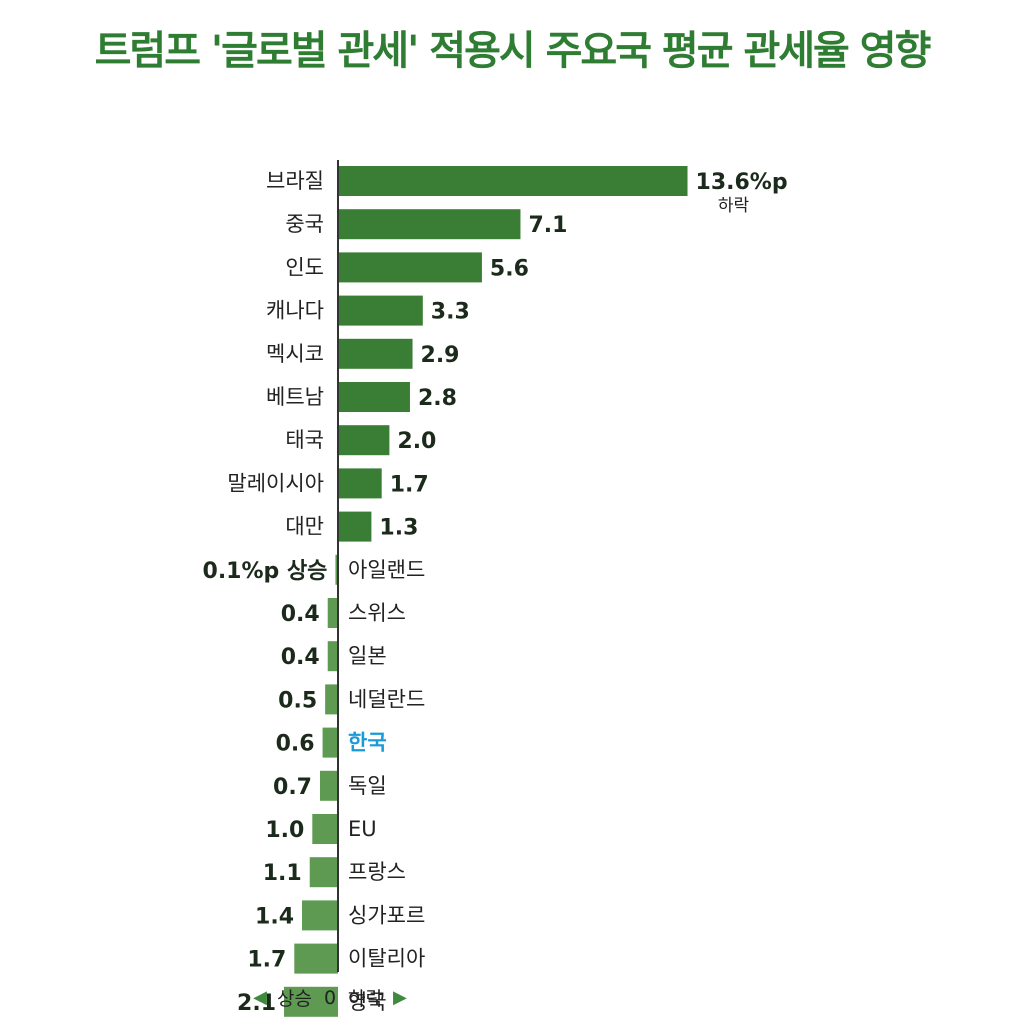 The image size is (1024, 1024). What do you see at coordinates (367, 743) in the screenshot?
I see `category-label: 한국` at bounding box center [367, 743].